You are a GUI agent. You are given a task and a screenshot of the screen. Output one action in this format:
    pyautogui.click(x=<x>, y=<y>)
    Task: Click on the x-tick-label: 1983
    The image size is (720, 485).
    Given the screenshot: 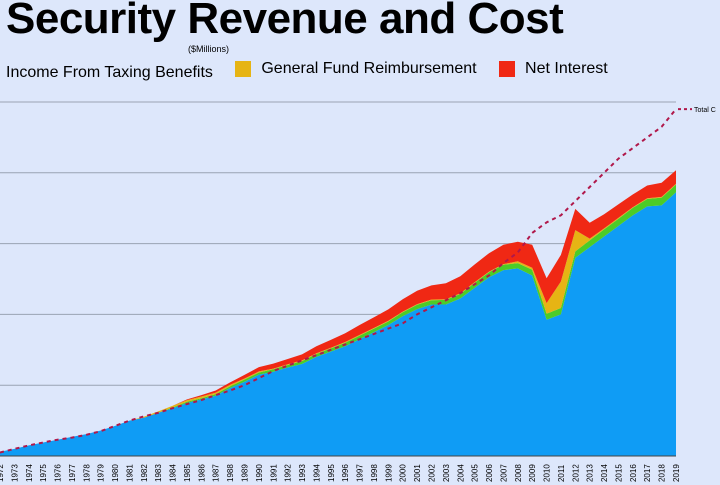 What is the action you would take?
    pyautogui.click(x=158, y=473)
    